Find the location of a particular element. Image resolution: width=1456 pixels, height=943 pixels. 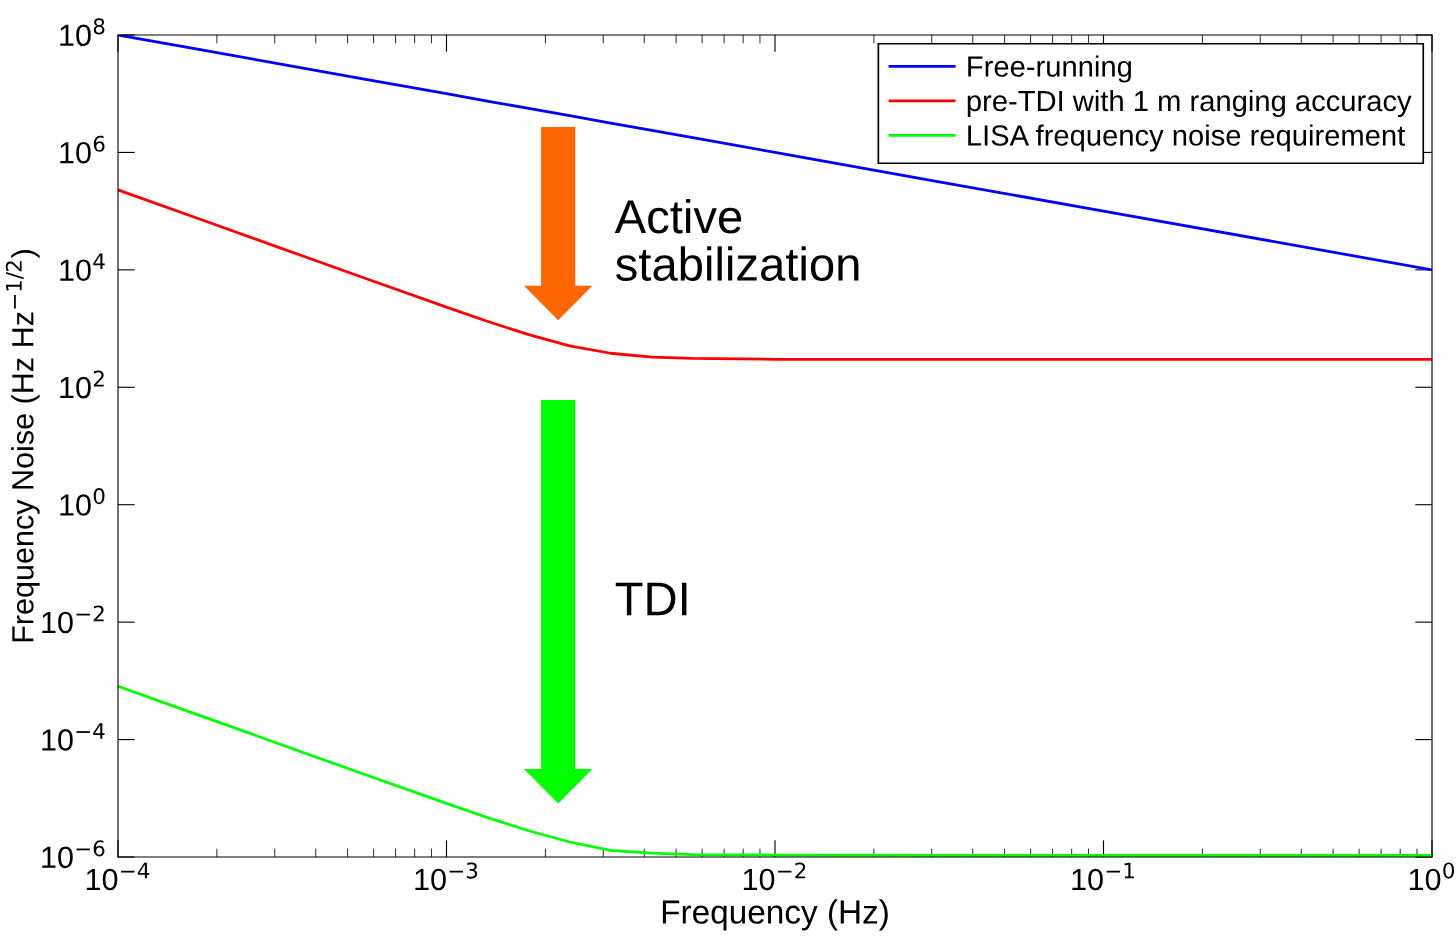

legend-label: LISA frequency noise requirement is located at coordinates (1187, 138).